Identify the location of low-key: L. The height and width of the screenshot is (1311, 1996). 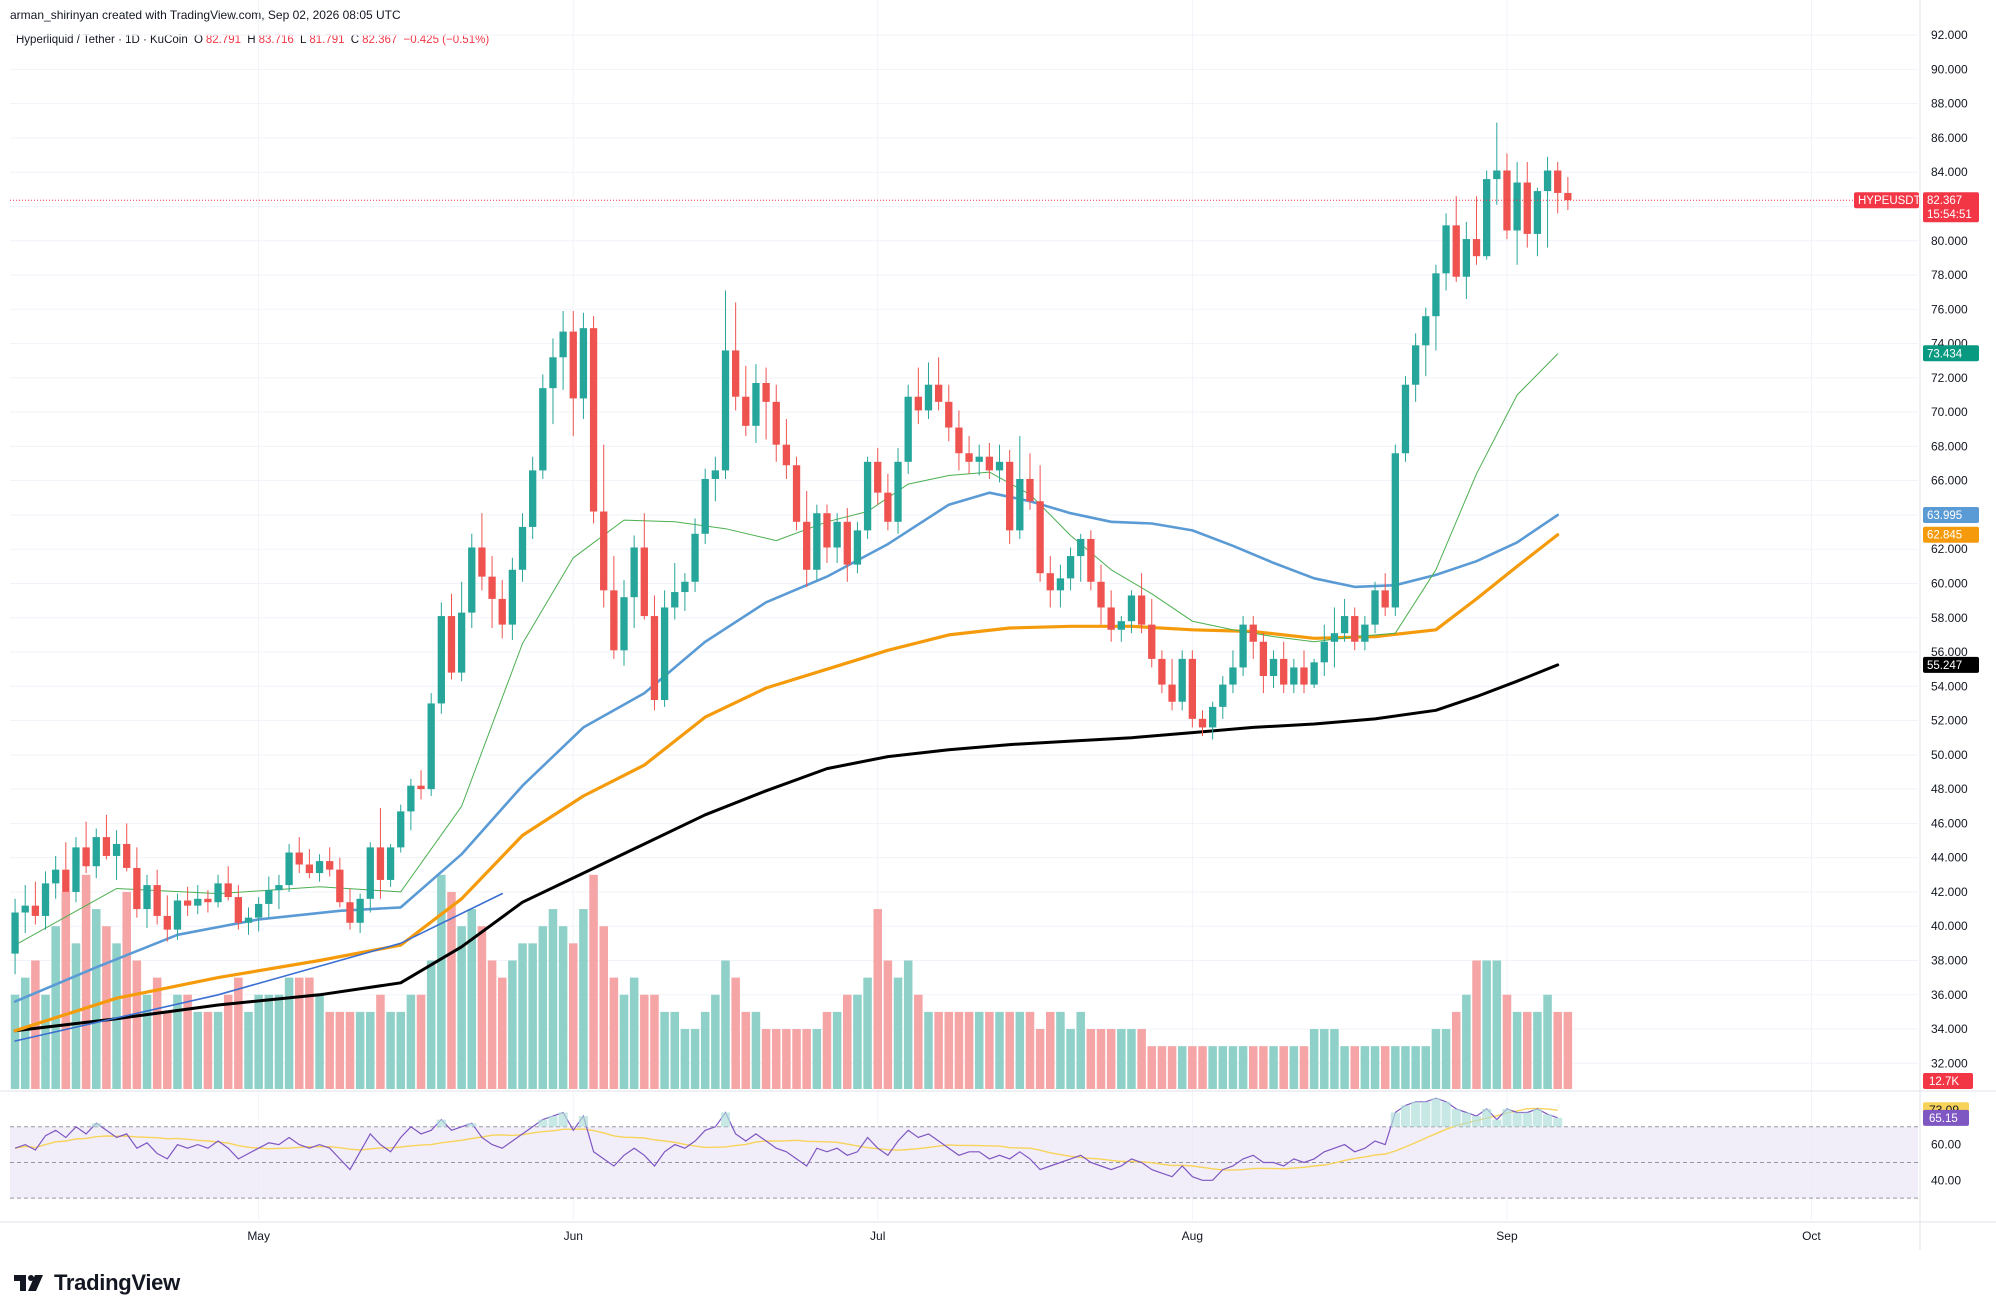
(303, 40).